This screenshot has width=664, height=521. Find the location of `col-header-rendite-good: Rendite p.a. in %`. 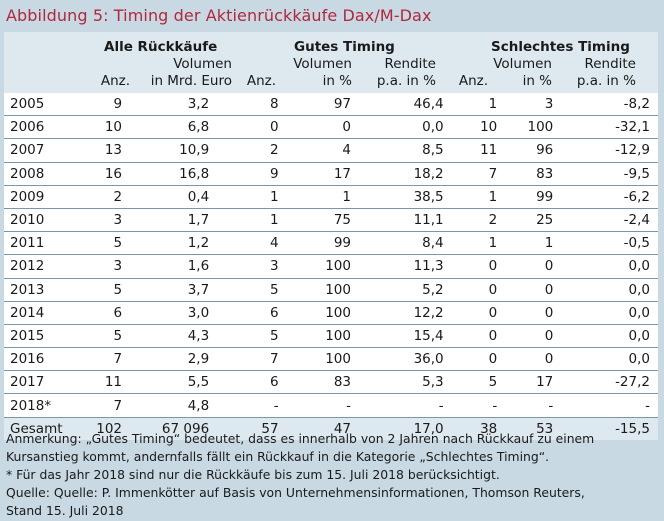

col-header-rendite-good: Rendite p.a. in % is located at coordinates (395, 73).